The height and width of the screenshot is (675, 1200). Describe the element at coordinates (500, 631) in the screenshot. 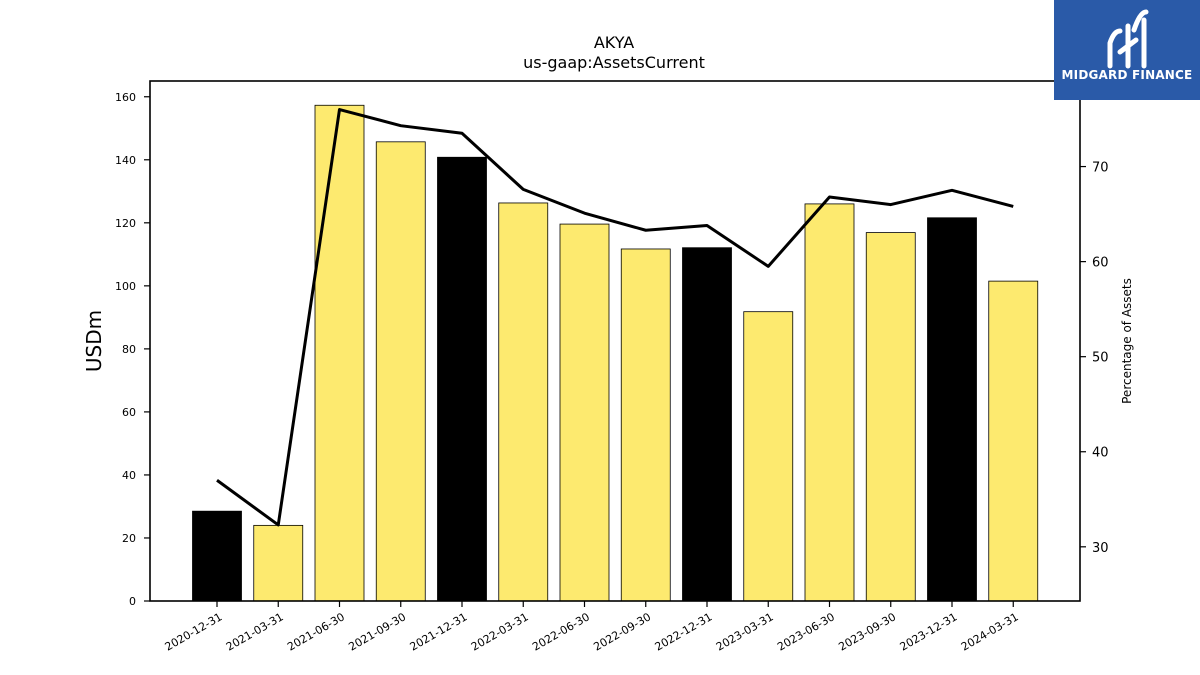

I see `x-tick-label: 2022-03-31` at that location.